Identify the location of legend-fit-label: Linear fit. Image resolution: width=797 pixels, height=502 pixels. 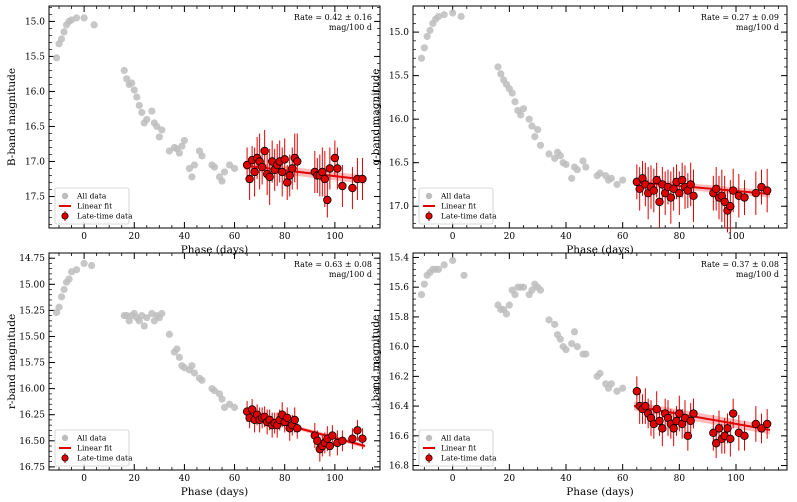
(94, 448).